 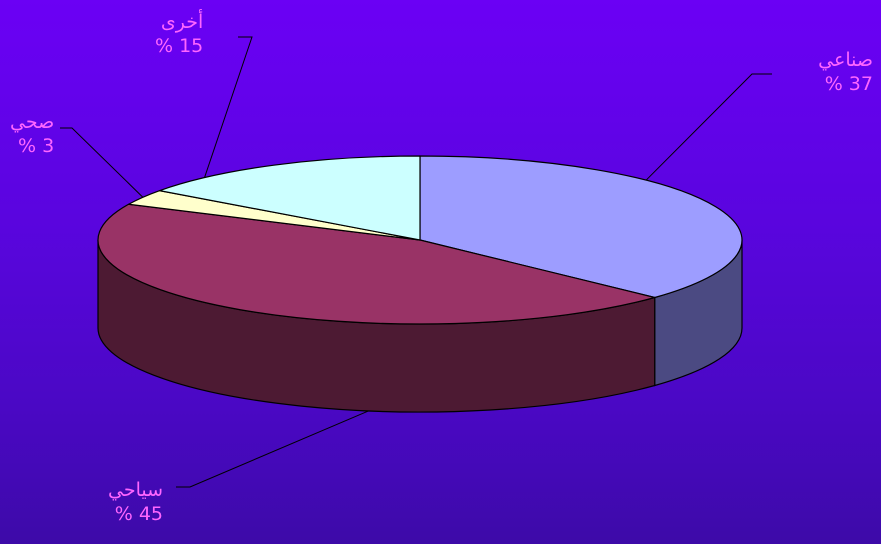 What do you see at coordinates (135, 502) in the screenshot?
I see `slice-label-tourism: سياحي % 45` at bounding box center [135, 502].